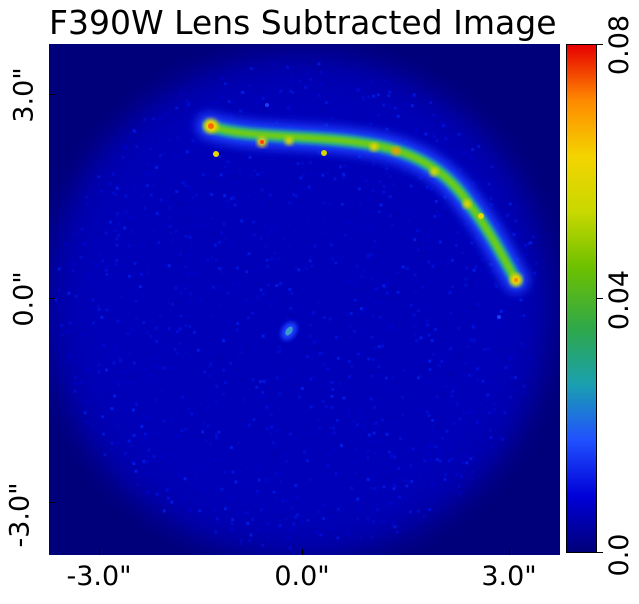  What do you see at coordinates (24, 299) in the screenshot?
I see `y-tick-label: 0.0"` at bounding box center [24, 299].